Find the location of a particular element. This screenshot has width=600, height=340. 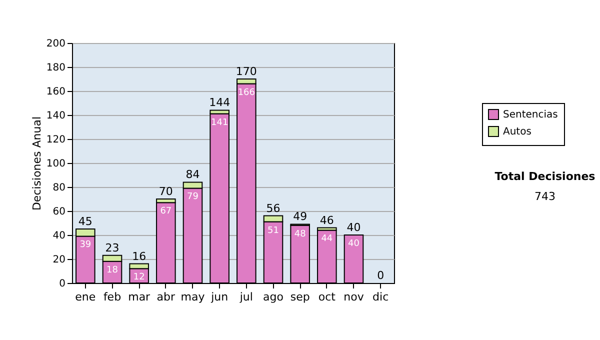

y-tick-label: 200 is located at coordinates (56, 44).